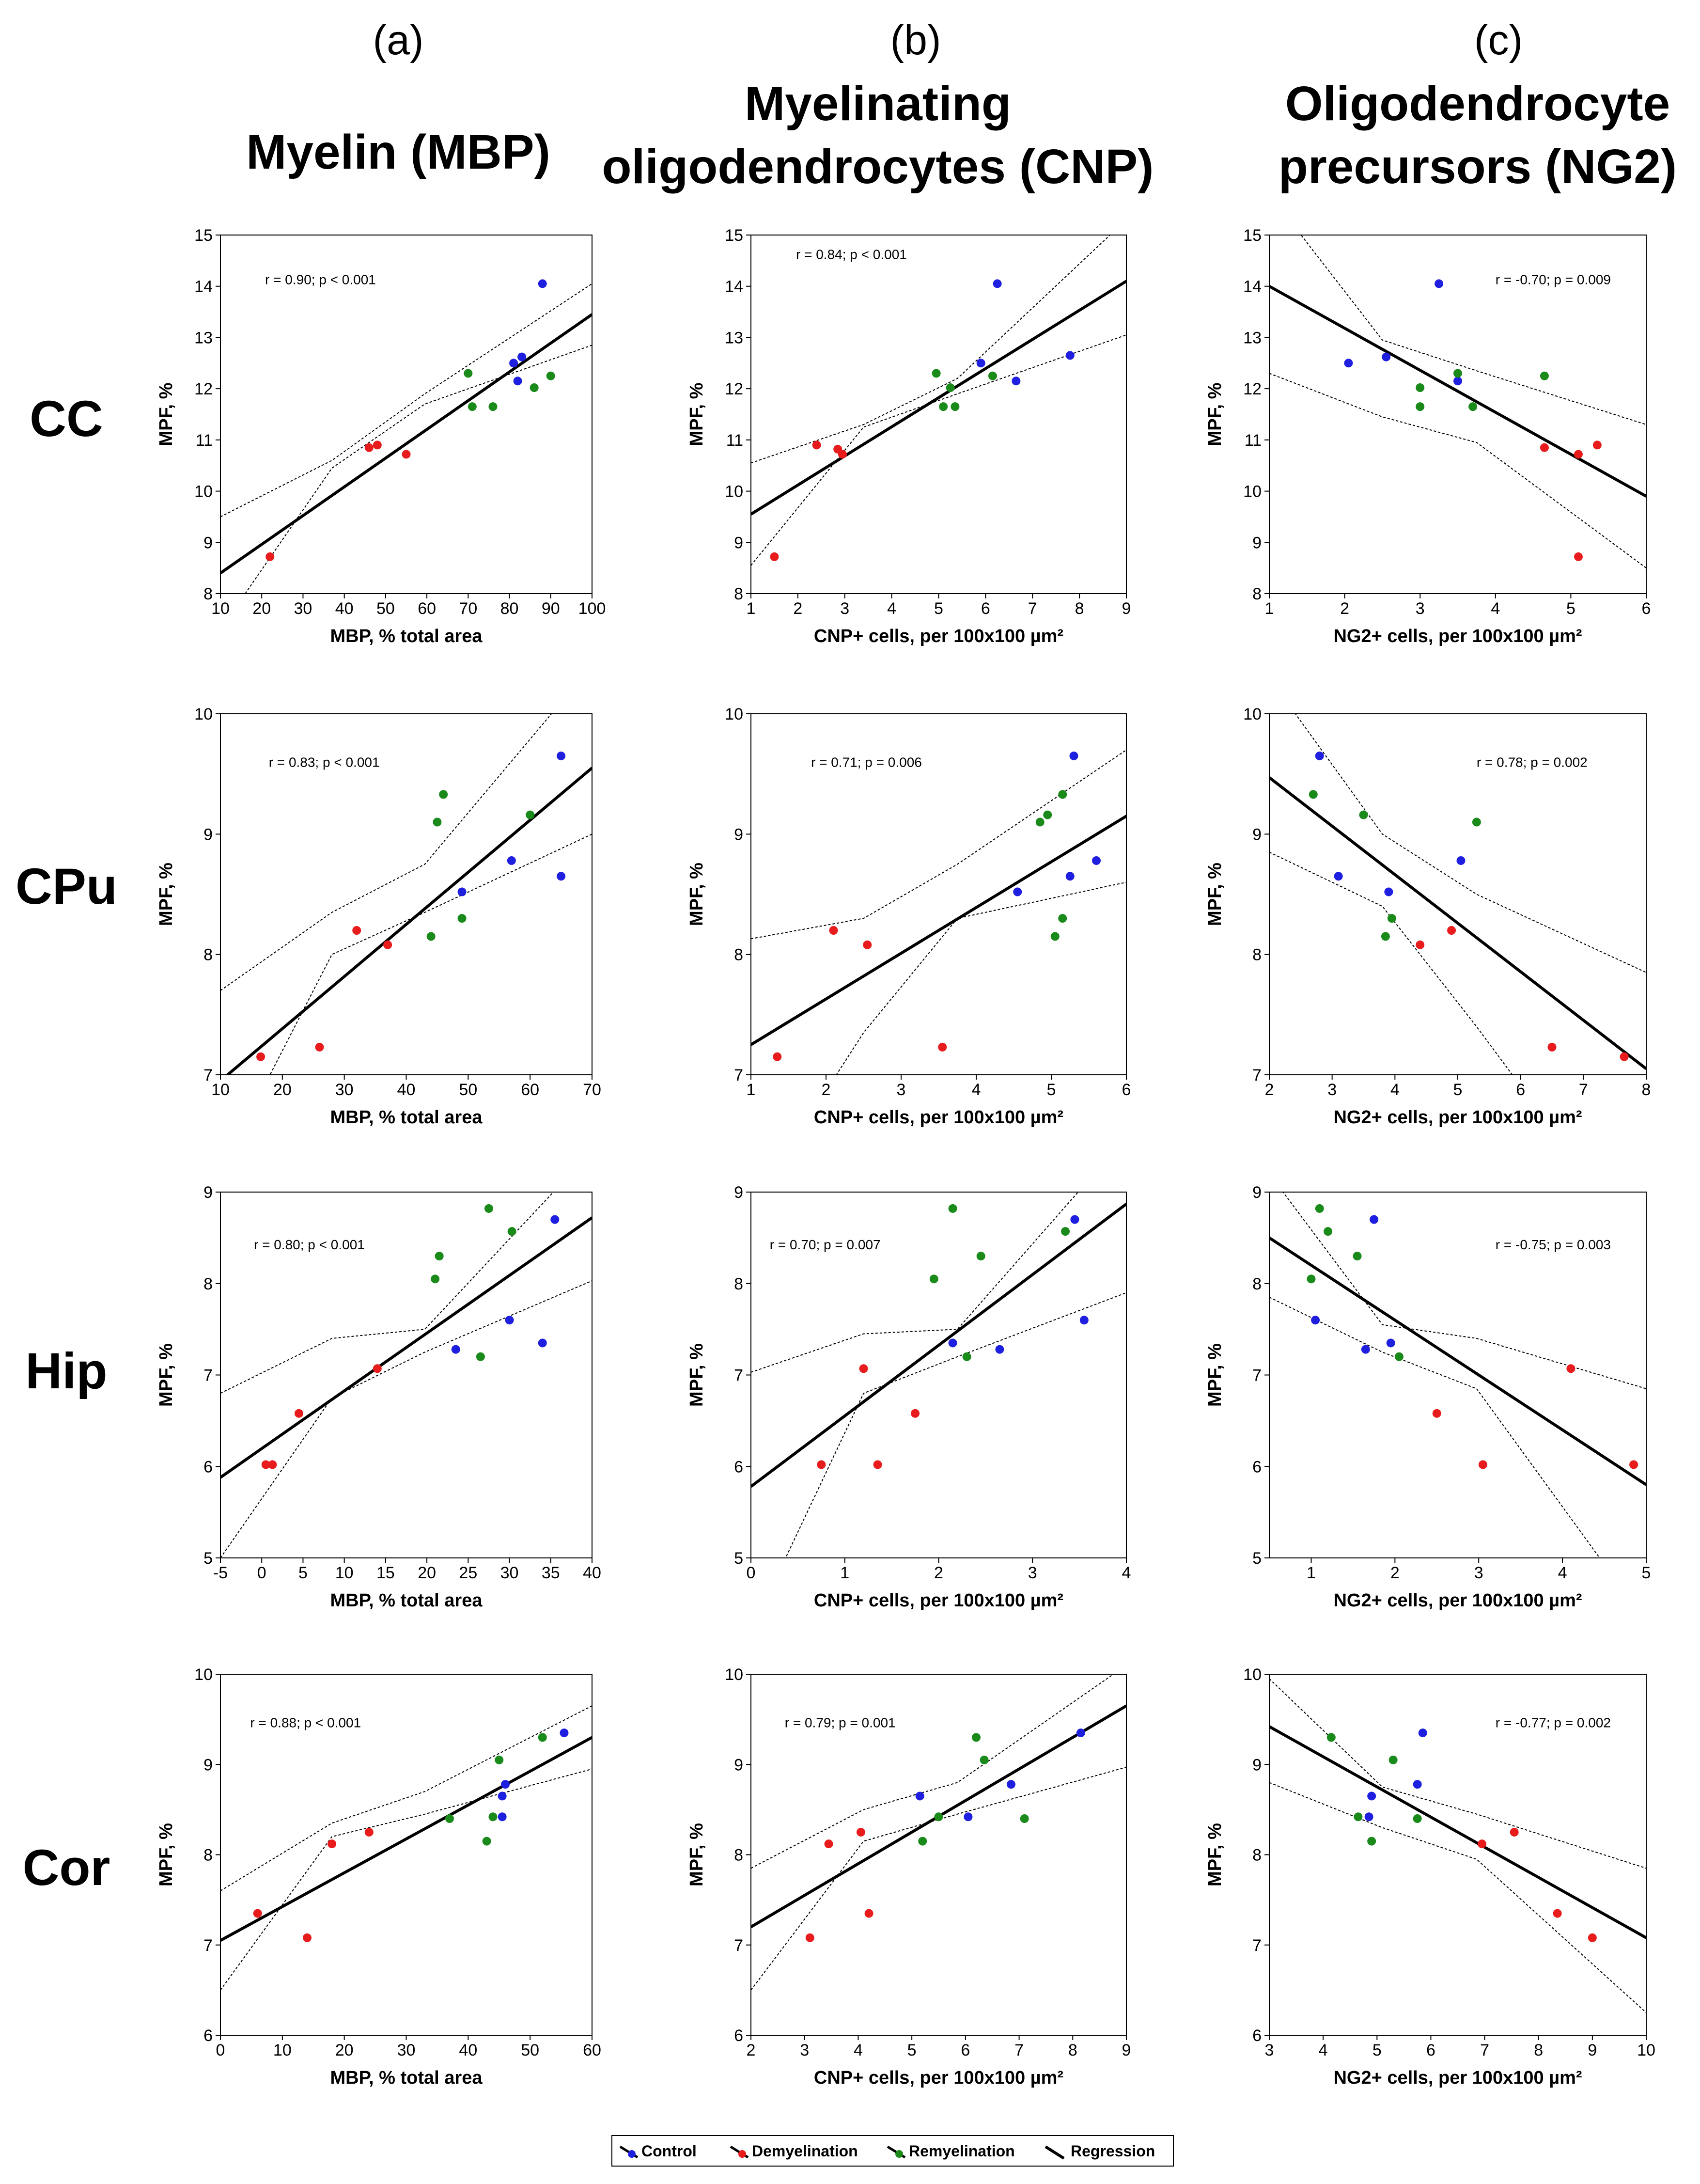  Describe the element at coordinates (385, 1573) in the screenshot. I see `x-tick-label: 15` at that location.